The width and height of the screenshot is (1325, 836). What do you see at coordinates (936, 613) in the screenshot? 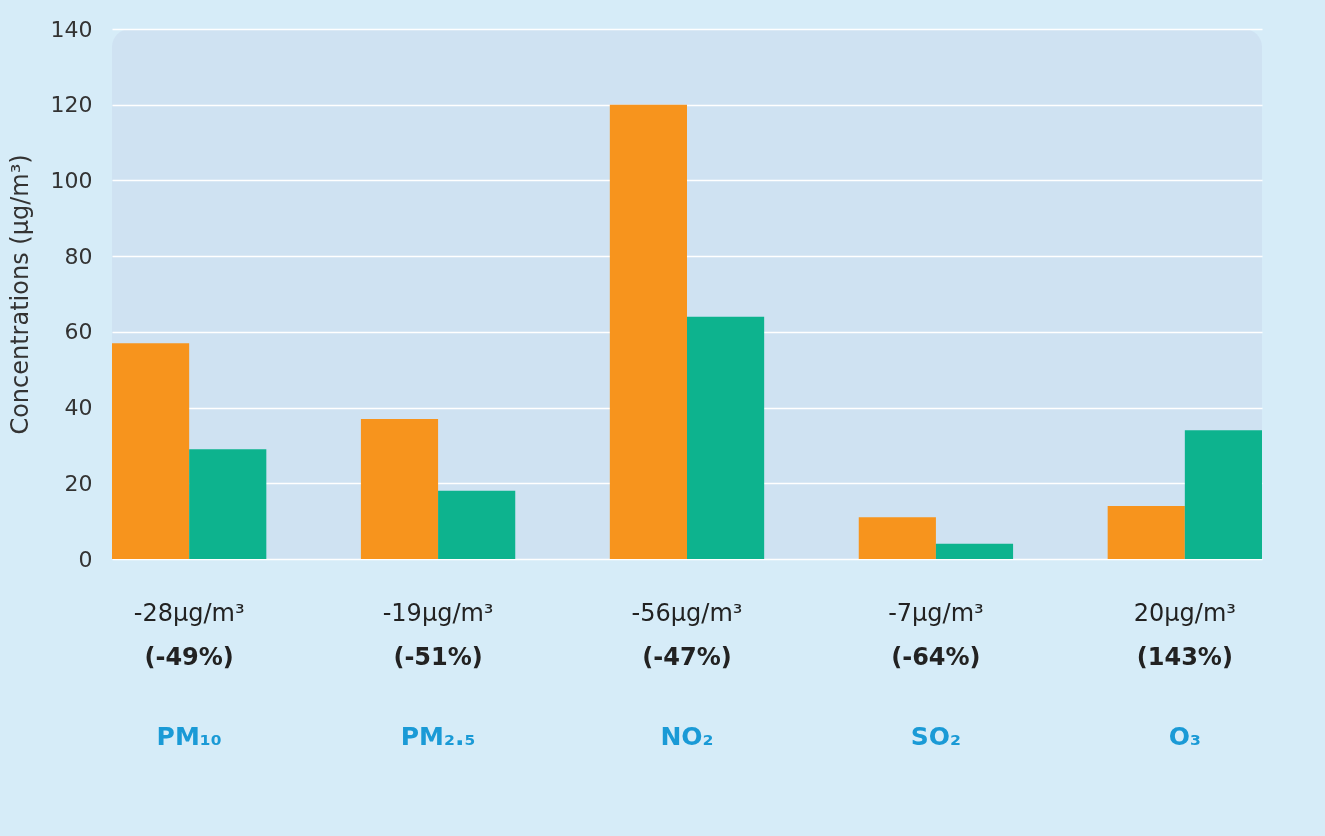
I see `text: -7µg/m³` at bounding box center [936, 613].